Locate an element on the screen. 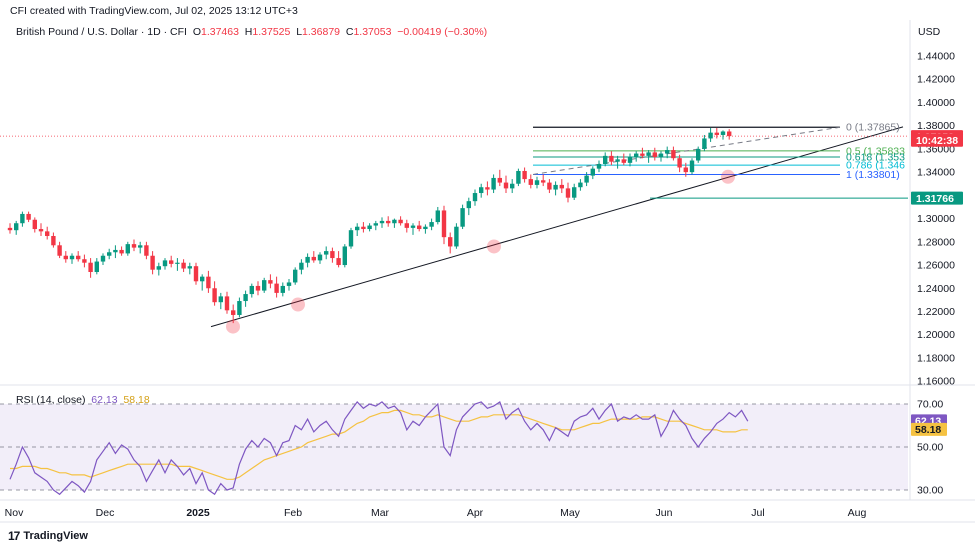 This screenshot has width=975, height=549. price-badge-label: 10:42:38 is located at coordinates (937, 141).